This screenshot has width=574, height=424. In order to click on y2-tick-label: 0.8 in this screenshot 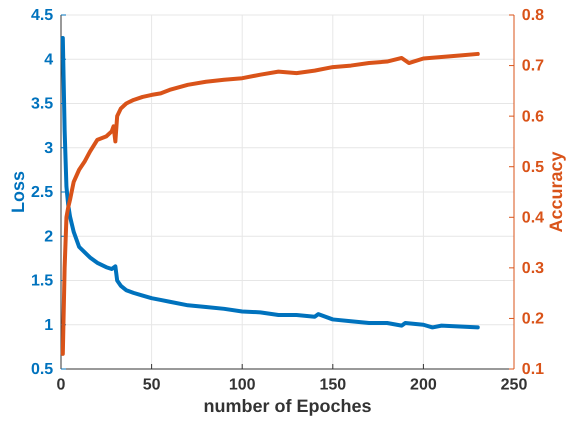, I will do `click(533, 15)`.